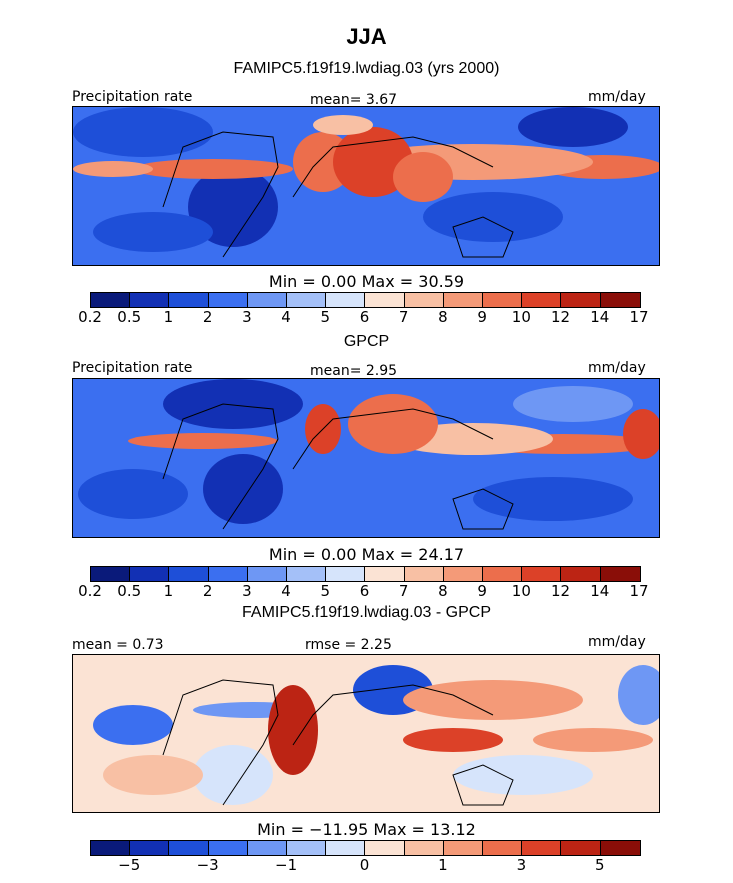 This screenshot has width=733, height=883. Describe the element at coordinates (617, 97) in the screenshot. I see `panel1-units-label: mm/day` at that location.